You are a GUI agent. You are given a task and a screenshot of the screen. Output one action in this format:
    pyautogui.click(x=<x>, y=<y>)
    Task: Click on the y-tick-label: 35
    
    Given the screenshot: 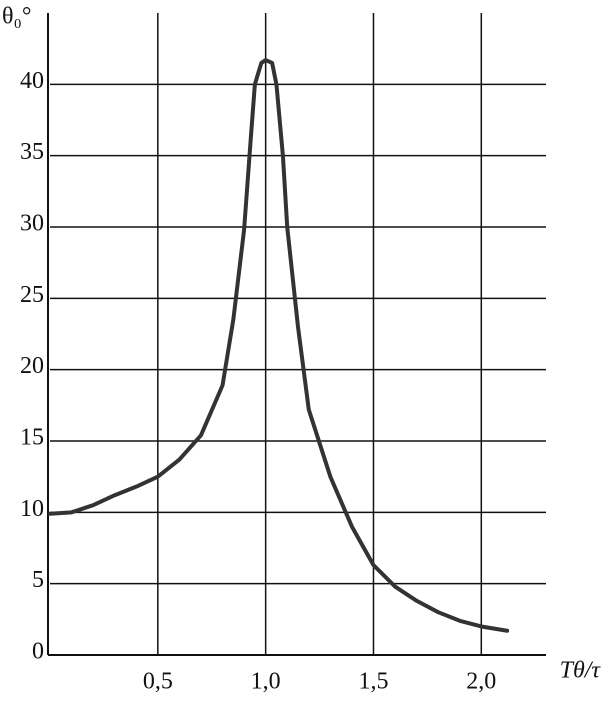 What is the action you would take?
    pyautogui.click(x=32, y=152)
    